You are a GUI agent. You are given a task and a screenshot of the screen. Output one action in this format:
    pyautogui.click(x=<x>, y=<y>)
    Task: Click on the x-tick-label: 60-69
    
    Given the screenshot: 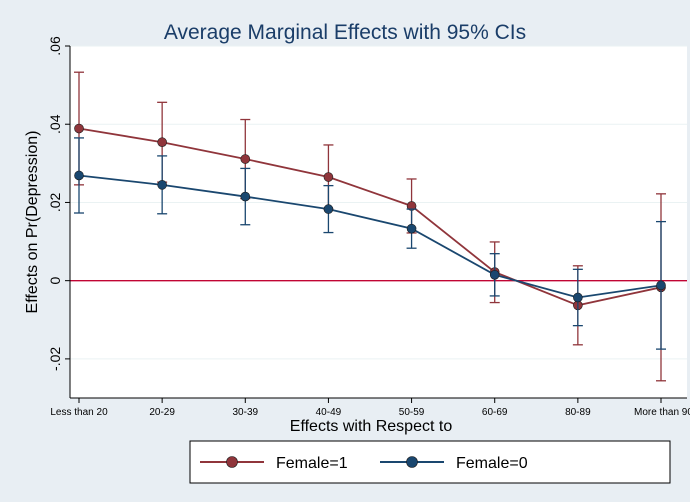 What is the action you would take?
    pyautogui.click(x=495, y=412)
    